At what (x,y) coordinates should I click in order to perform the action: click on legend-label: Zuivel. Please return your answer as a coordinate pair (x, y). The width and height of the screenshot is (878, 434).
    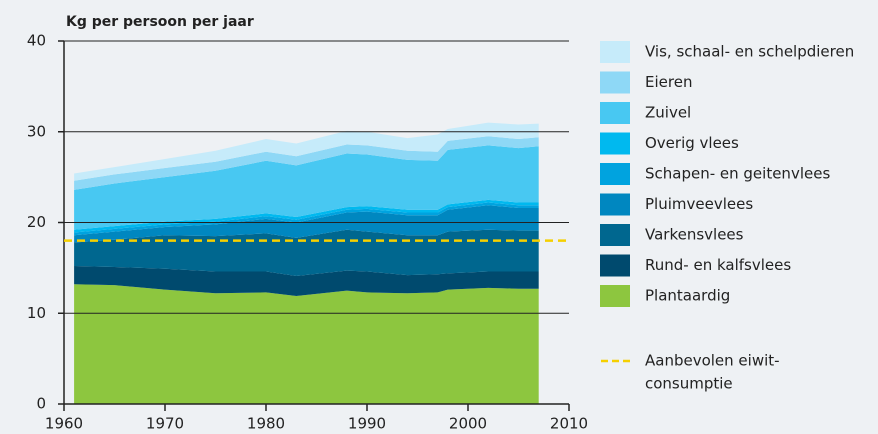
    Looking at the image, I should click on (668, 113).